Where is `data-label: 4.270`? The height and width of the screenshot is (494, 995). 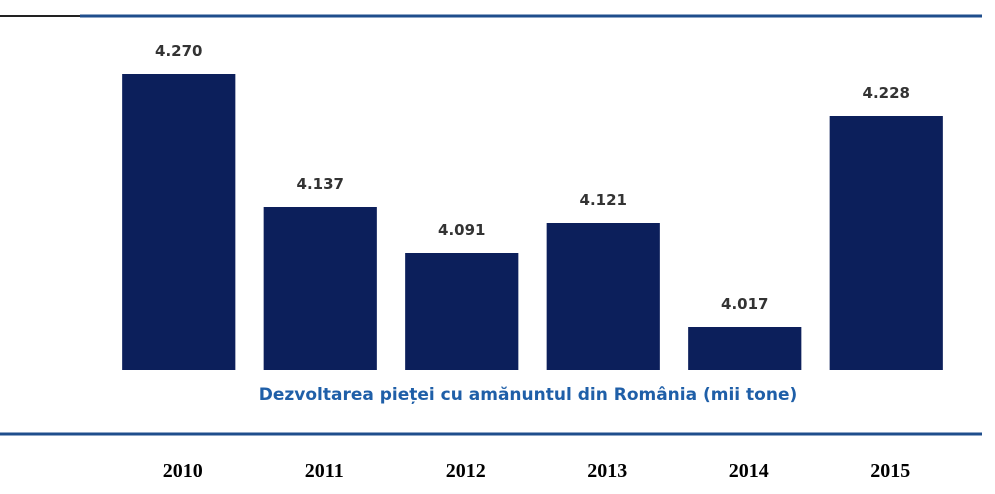 data-label: 4.270 is located at coordinates (178, 51).